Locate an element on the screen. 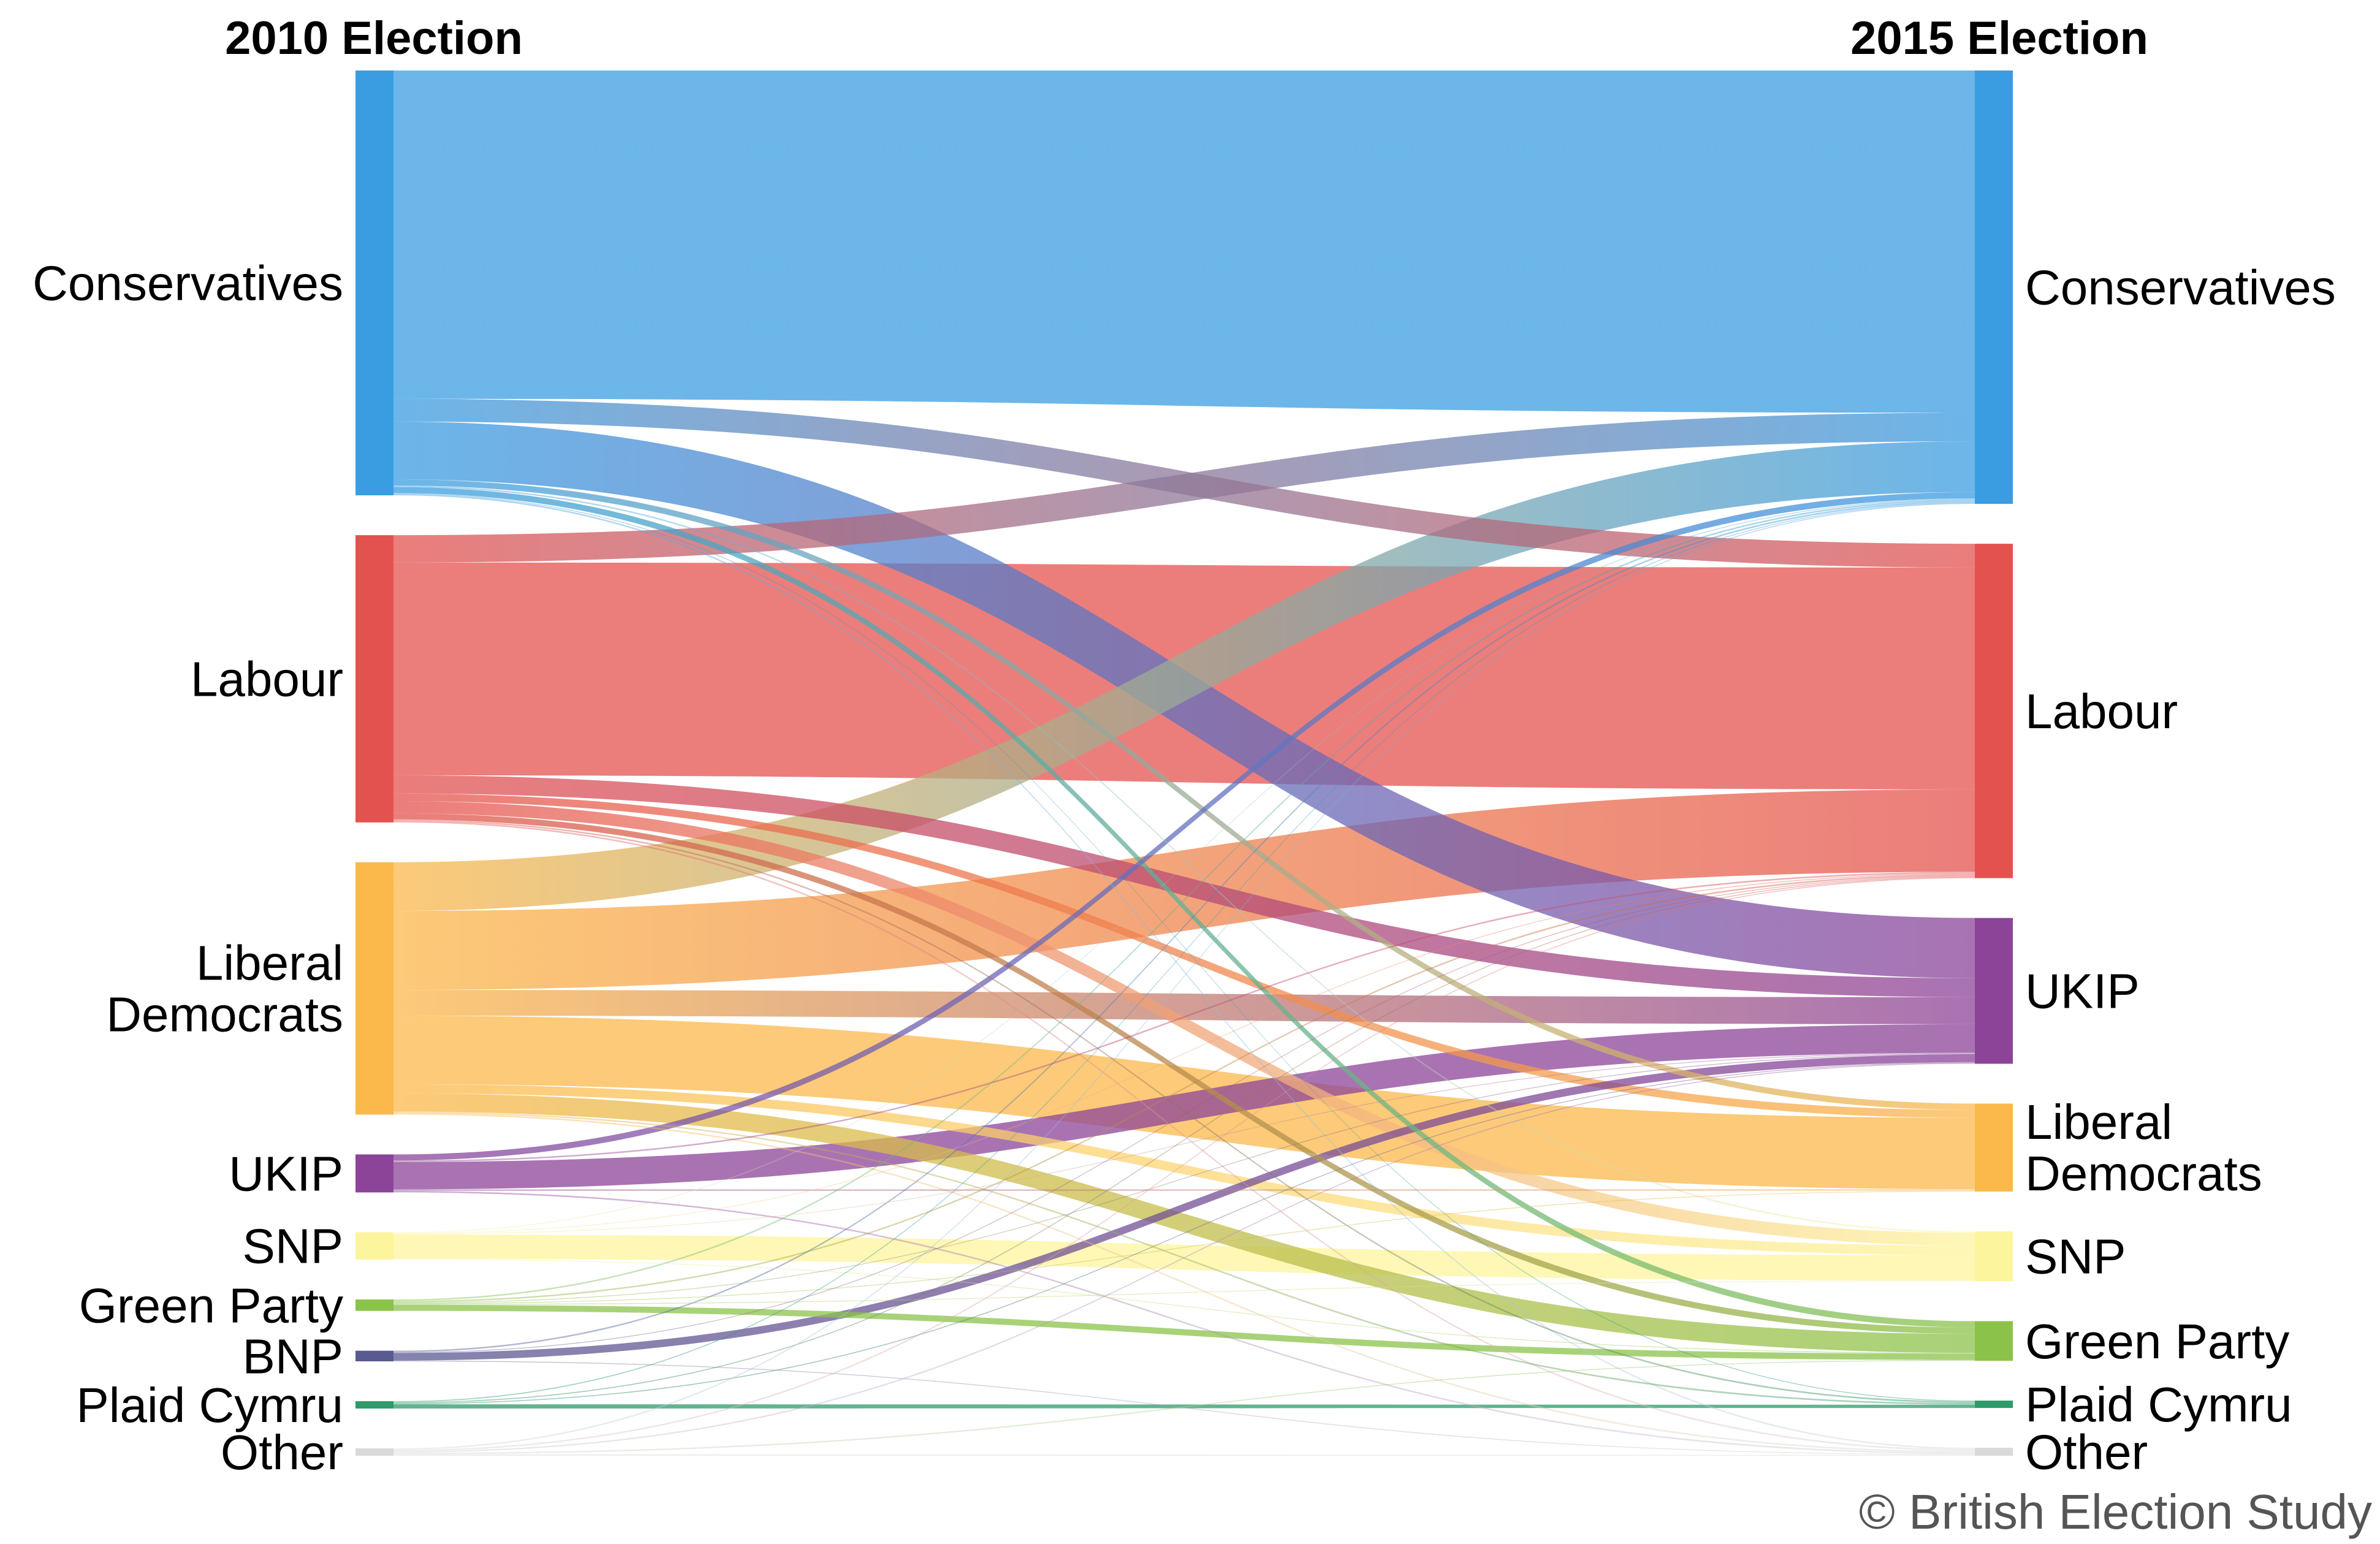 This screenshot has height=1544, width=2380. flow-ld-to-oth is located at coordinates (1184, 1282).